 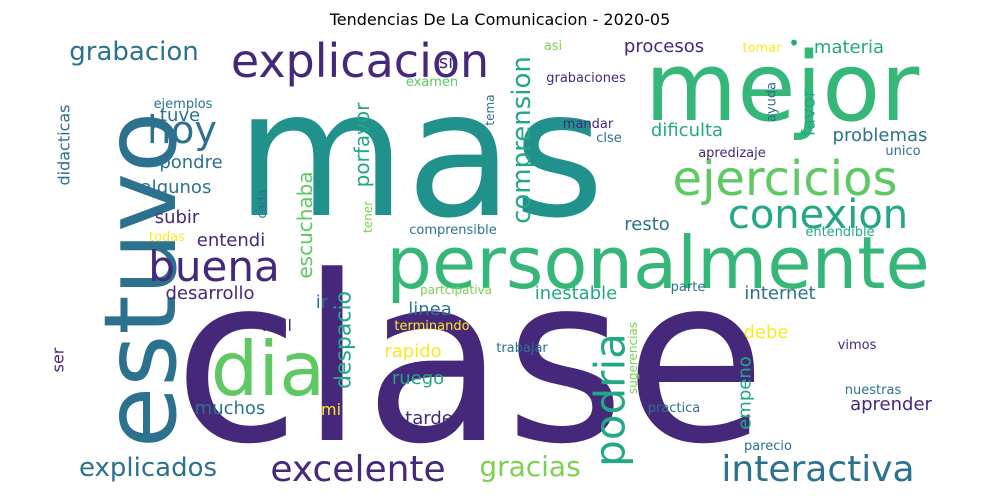 What do you see at coordinates (213, 266) in the screenshot?
I see `word-buena: buena` at bounding box center [213, 266].